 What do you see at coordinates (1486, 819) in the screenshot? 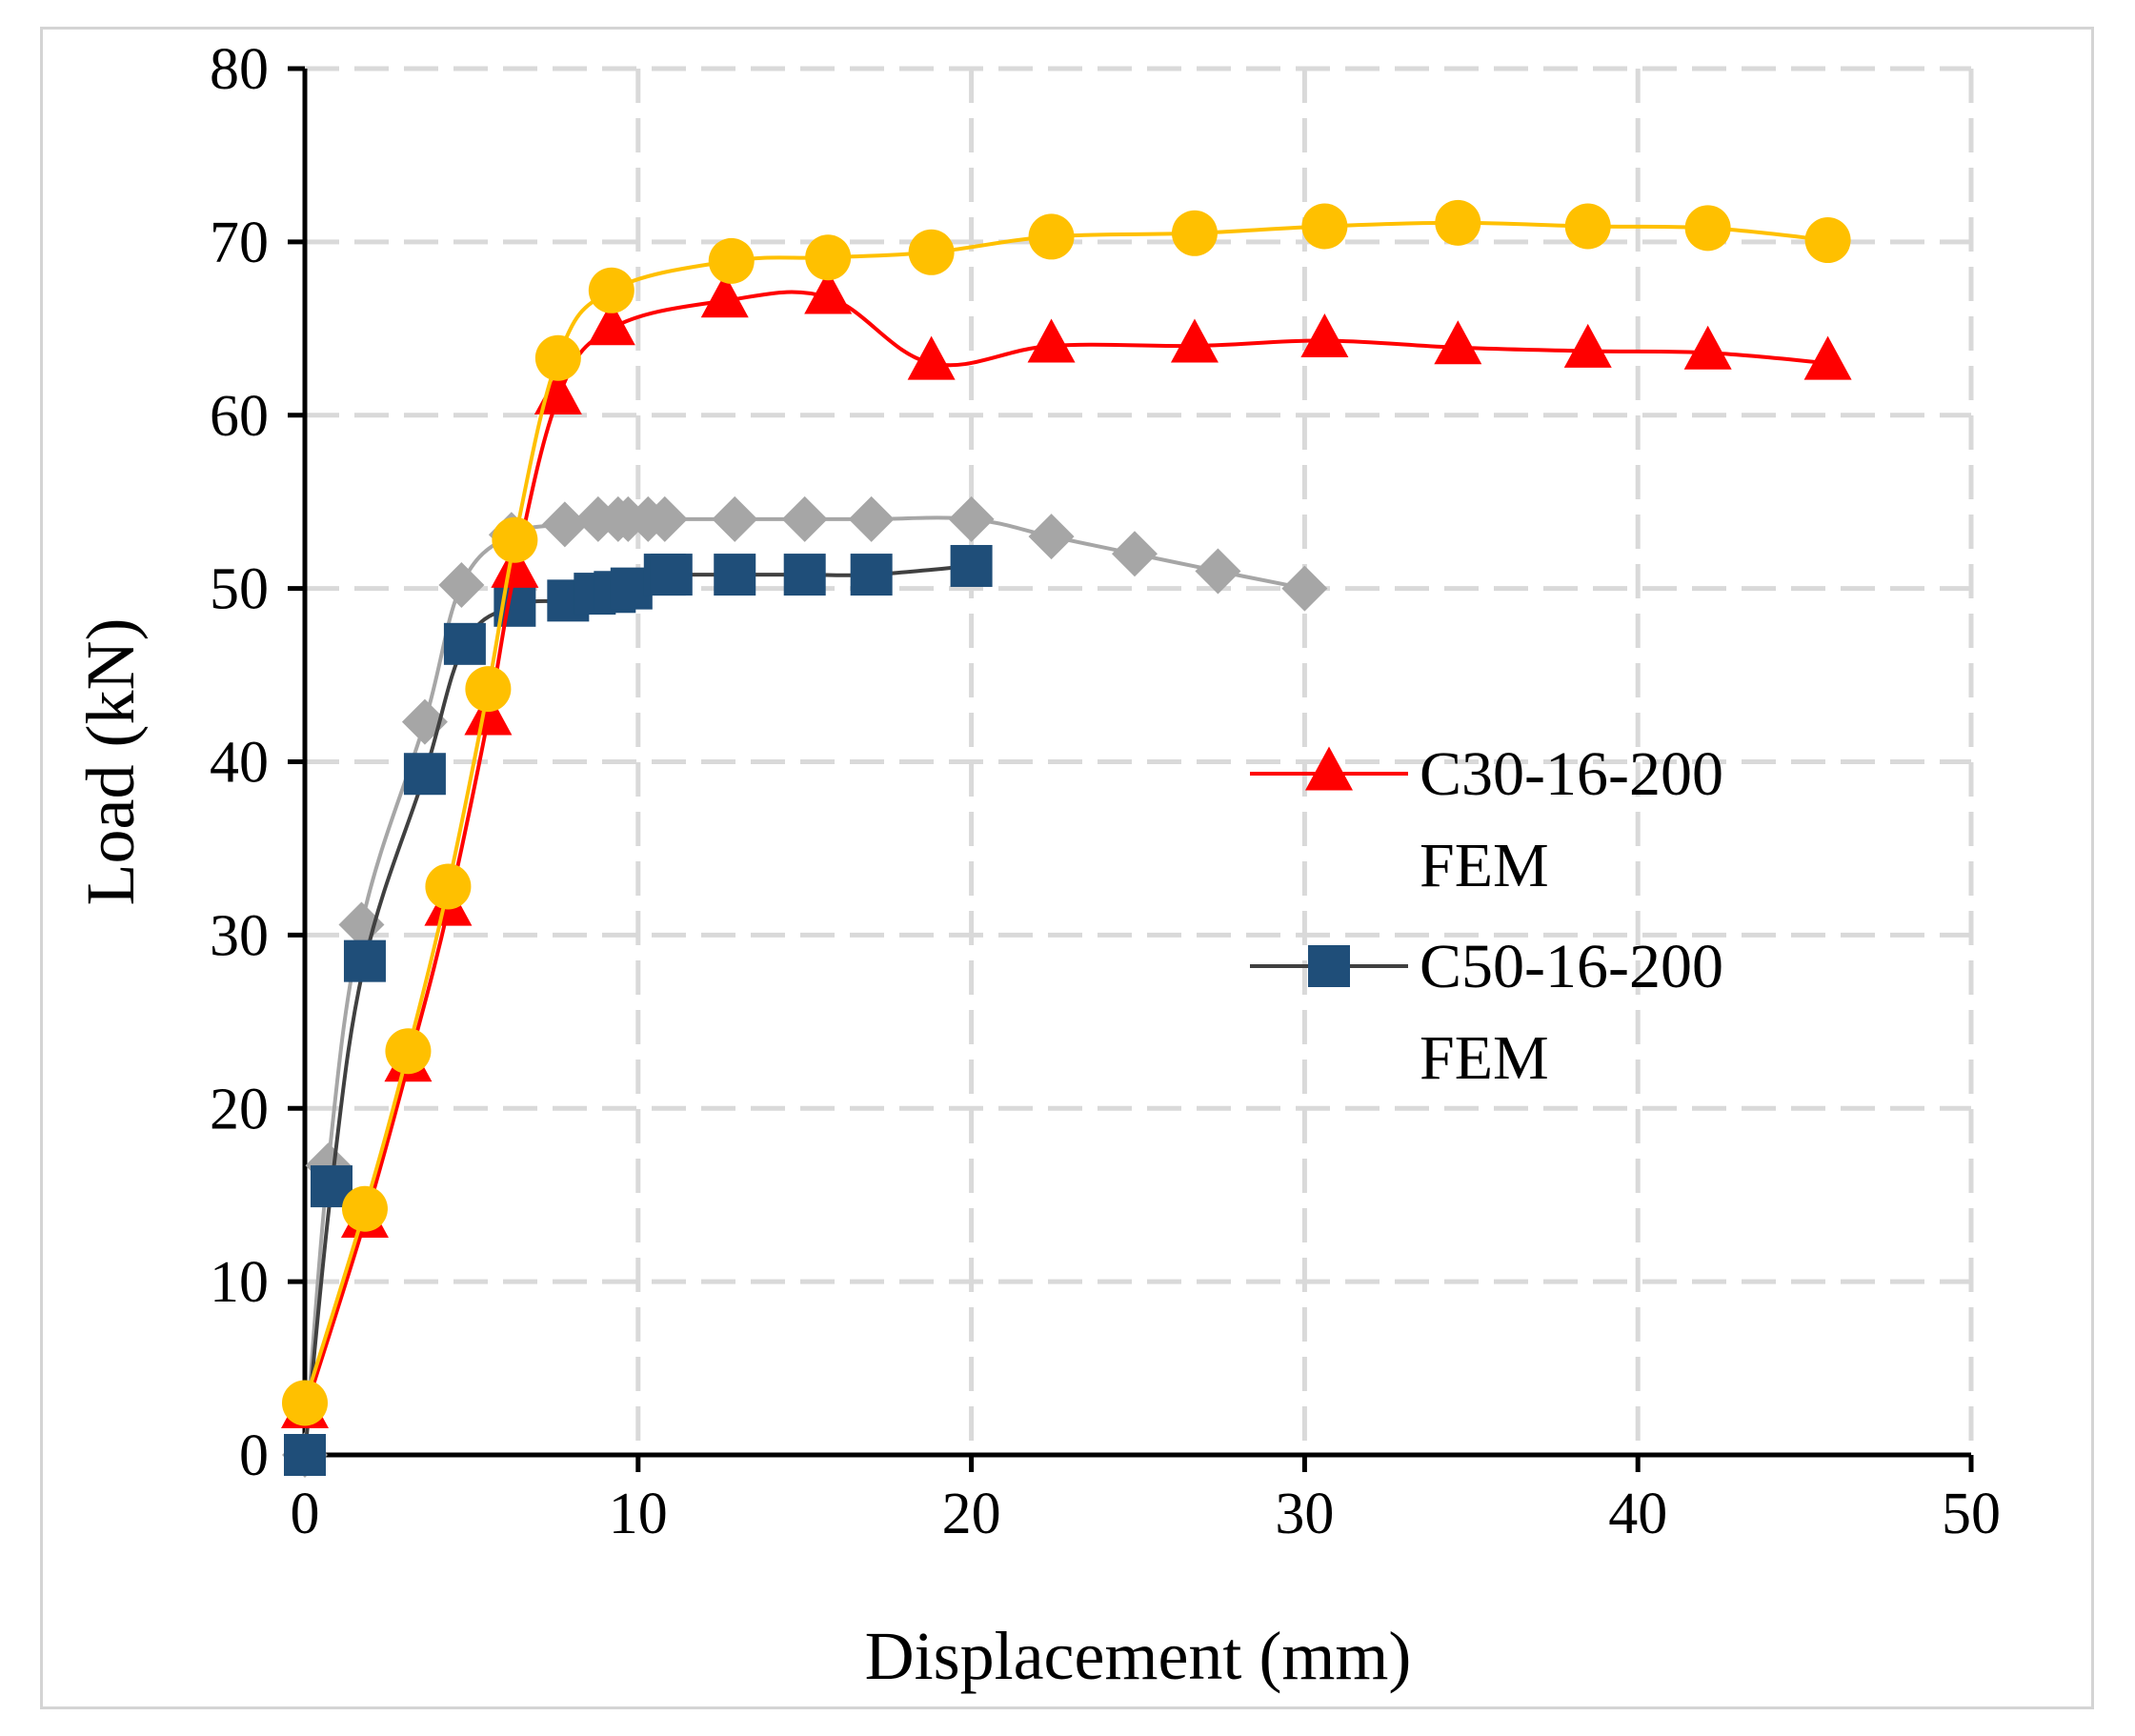
I see `legend-item-1: C30-16-200 FEM` at bounding box center [1486, 819].